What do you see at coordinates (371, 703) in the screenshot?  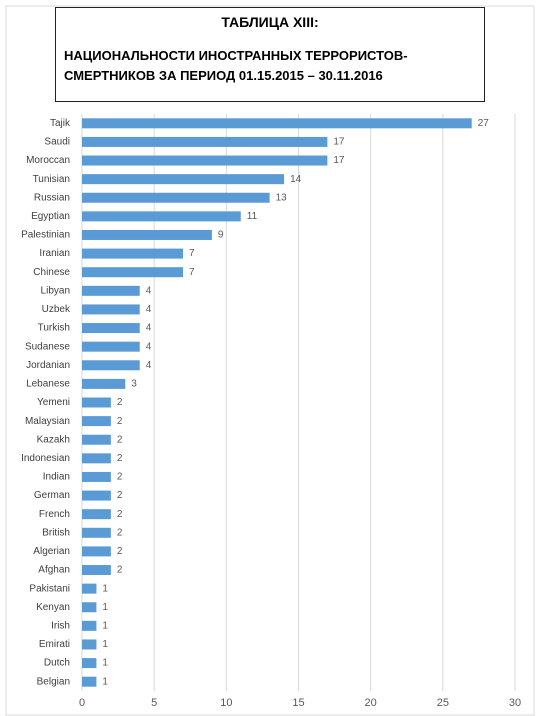 I see `x-tick-label: 20` at bounding box center [371, 703].